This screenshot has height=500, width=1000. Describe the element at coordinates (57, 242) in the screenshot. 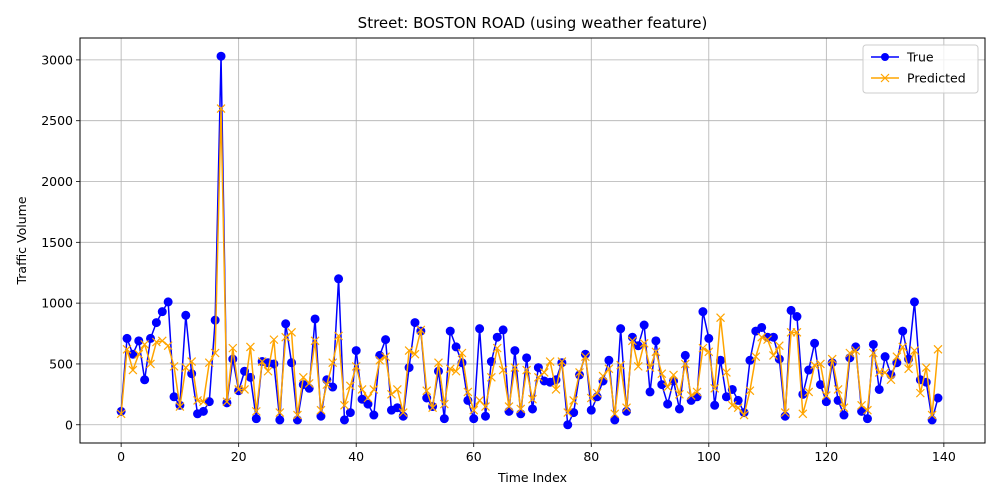

I see `y-tick-label: 1500` at that location.